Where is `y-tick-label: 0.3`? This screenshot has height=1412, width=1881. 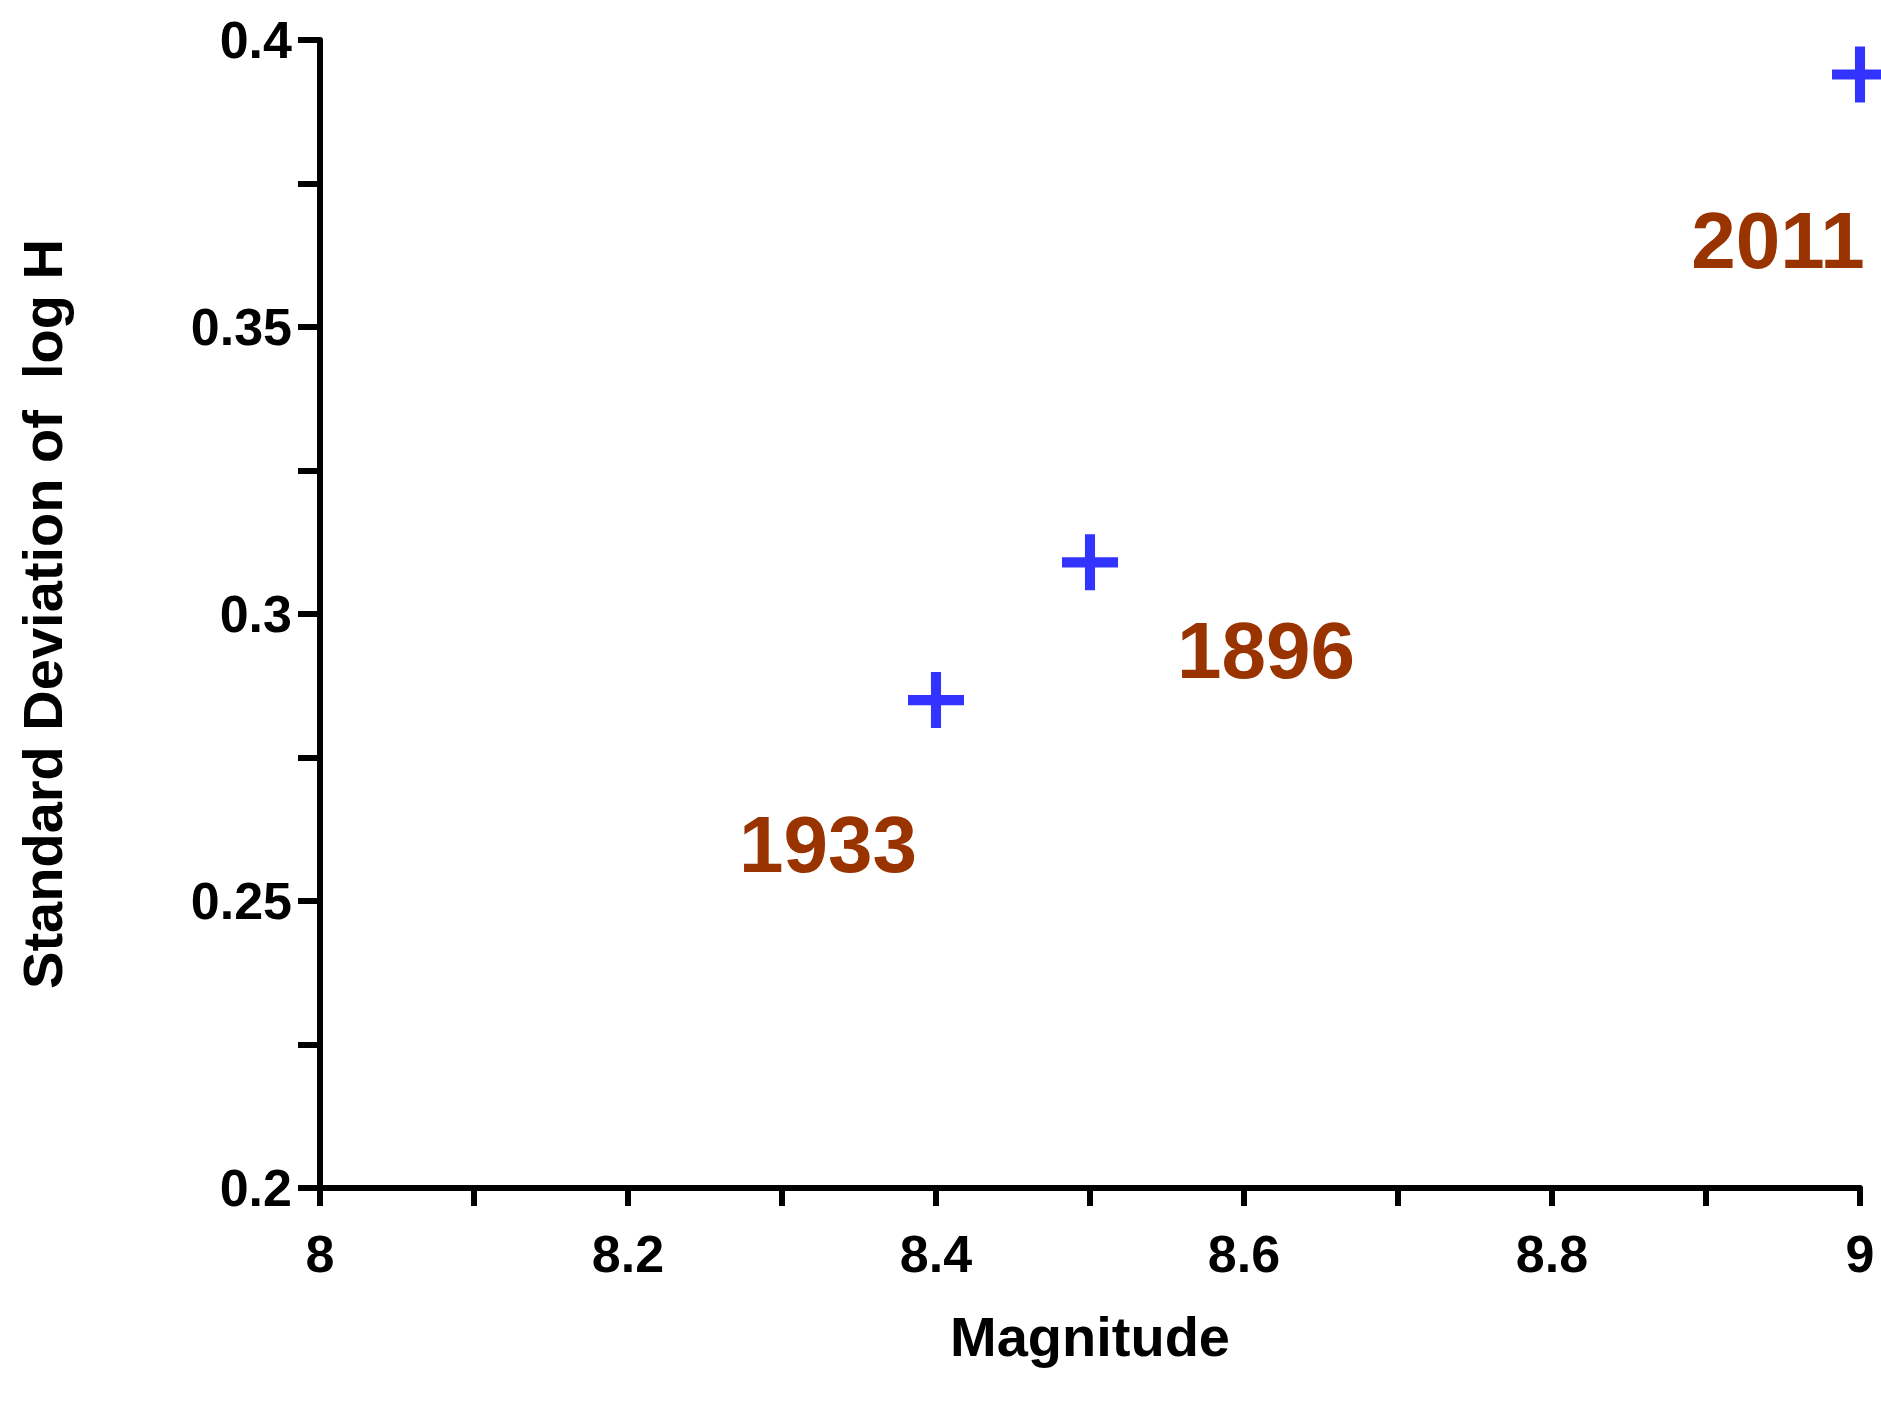 y-tick-label: 0.3 is located at coordinates (255, 614).